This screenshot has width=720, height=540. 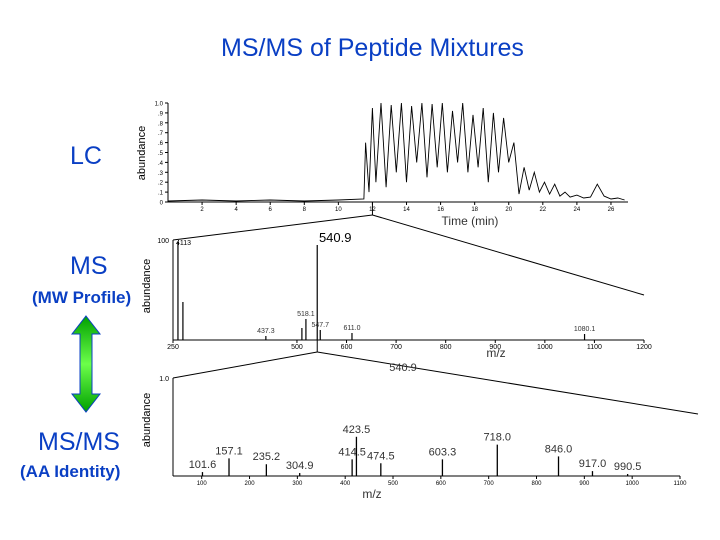 What do you see at coordinates (202, 210) in the screenshot?
I see `lc-x-tick-label: 2` at bounding box center [202, 210].